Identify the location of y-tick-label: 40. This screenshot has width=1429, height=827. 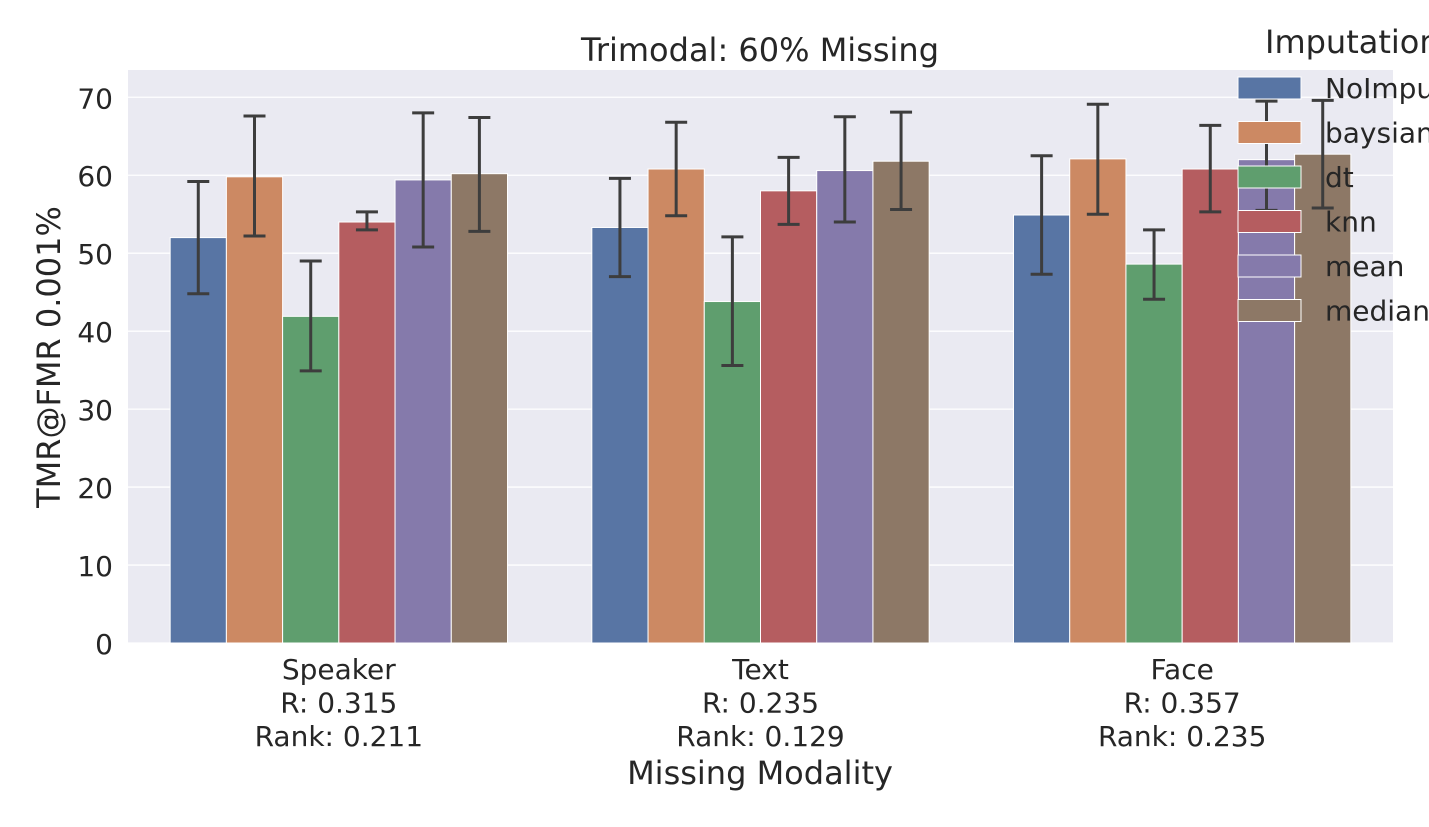
(95, 332).